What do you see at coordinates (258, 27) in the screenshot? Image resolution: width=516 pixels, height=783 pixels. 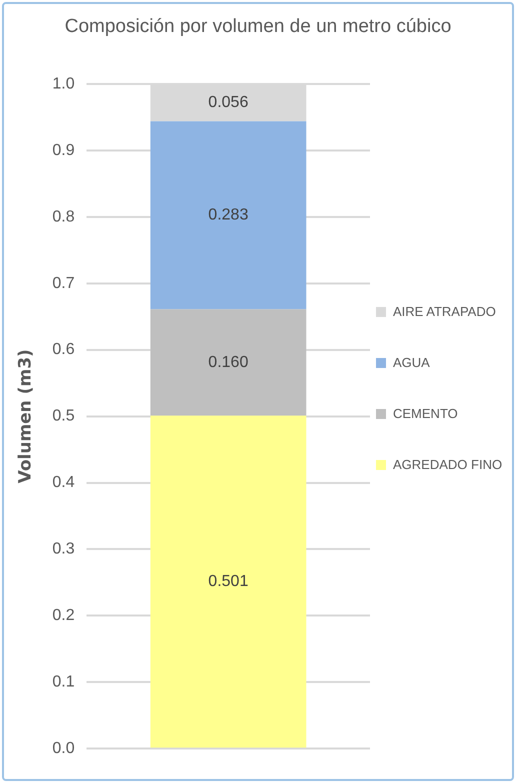 I see `chart-title: Composición por volumen de un metro cúbico` at bounding box center [258, 27].